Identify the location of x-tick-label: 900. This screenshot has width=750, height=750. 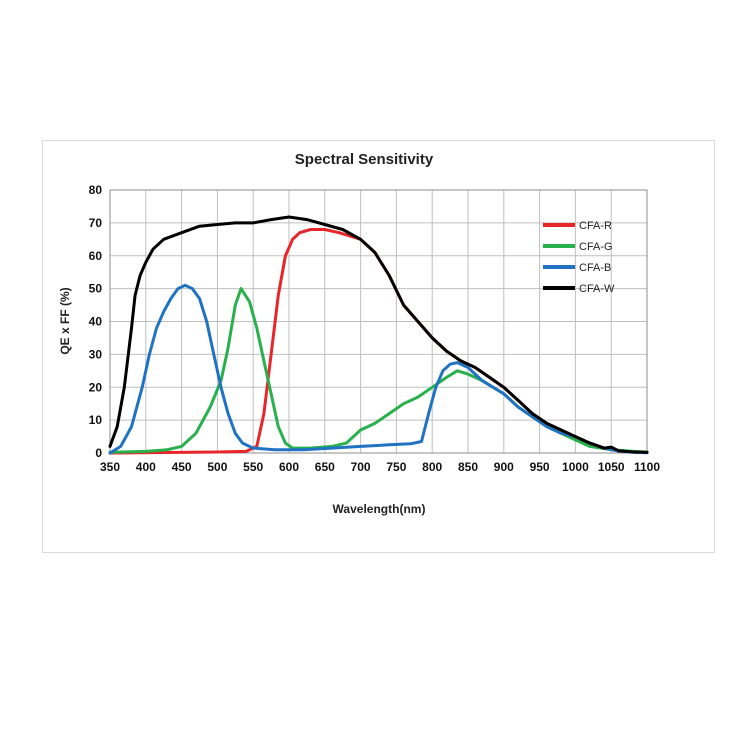
(504, 467).